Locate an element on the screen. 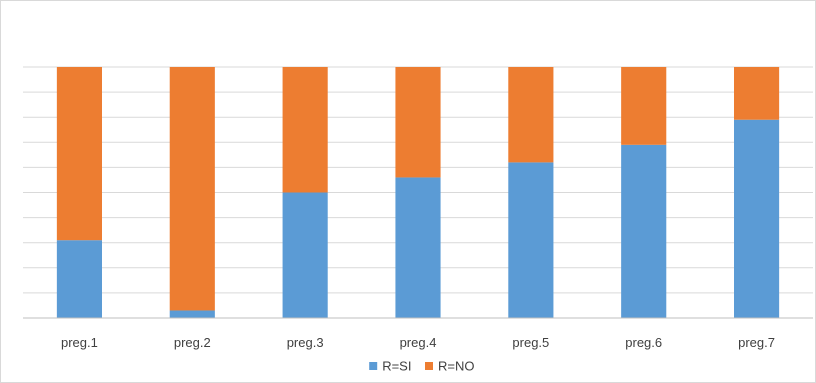  x-tick-label: preg.1 is located at coordinates (79, 342).